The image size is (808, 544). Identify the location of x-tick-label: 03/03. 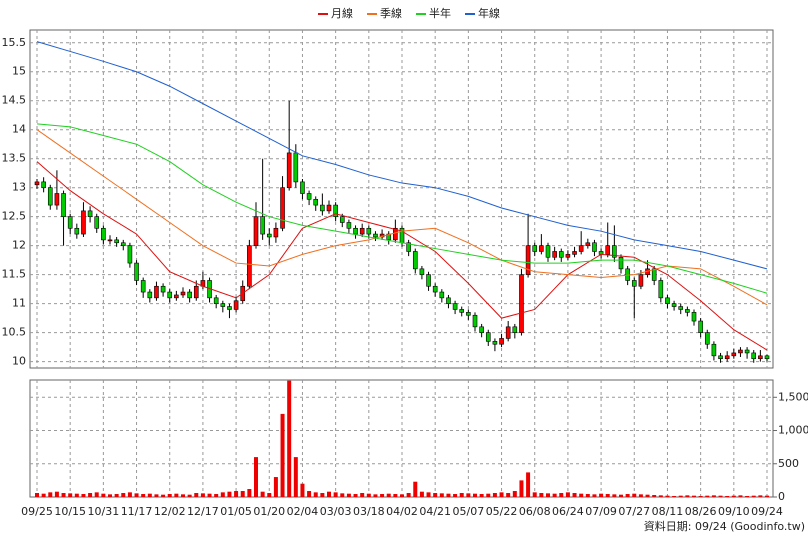
(336, 511).